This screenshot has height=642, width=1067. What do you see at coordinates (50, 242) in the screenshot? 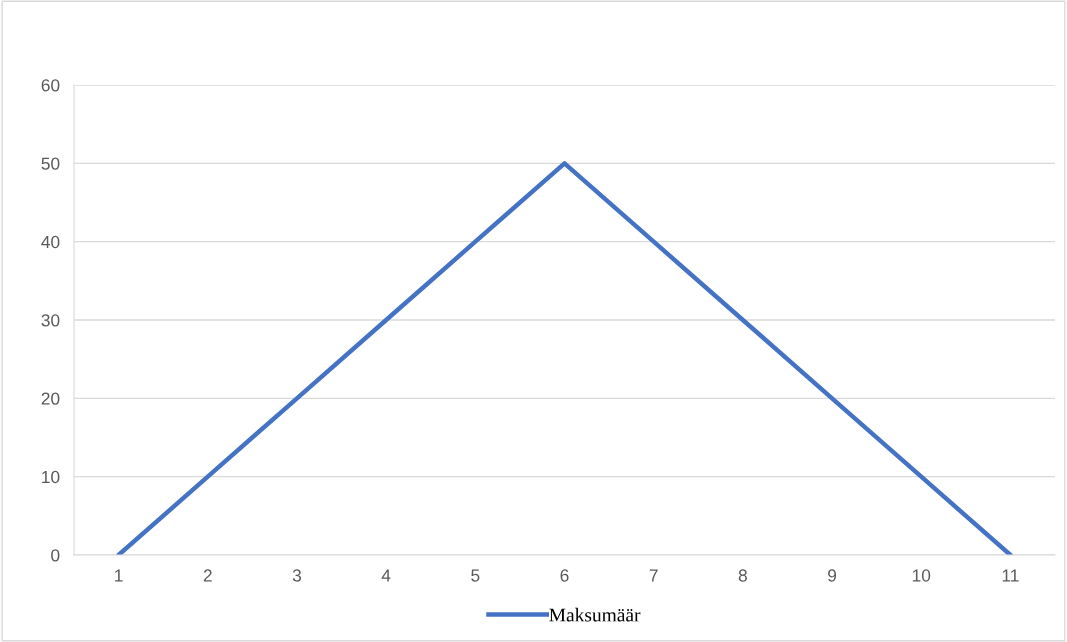
I see `y-tick-label: 40` at bounding box center [50, 242].